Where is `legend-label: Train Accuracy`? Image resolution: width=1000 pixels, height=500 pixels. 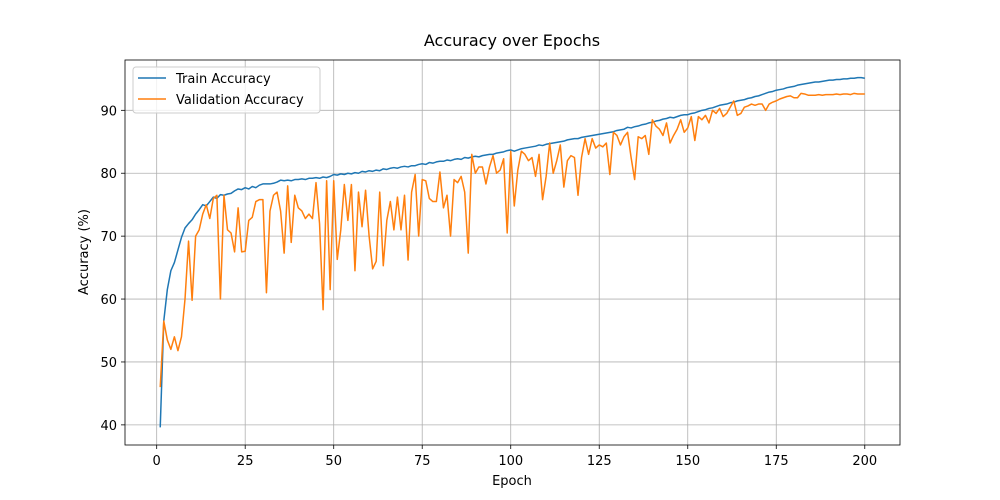
legend-label: Train Accuracy is located at coordinates (223, 79).